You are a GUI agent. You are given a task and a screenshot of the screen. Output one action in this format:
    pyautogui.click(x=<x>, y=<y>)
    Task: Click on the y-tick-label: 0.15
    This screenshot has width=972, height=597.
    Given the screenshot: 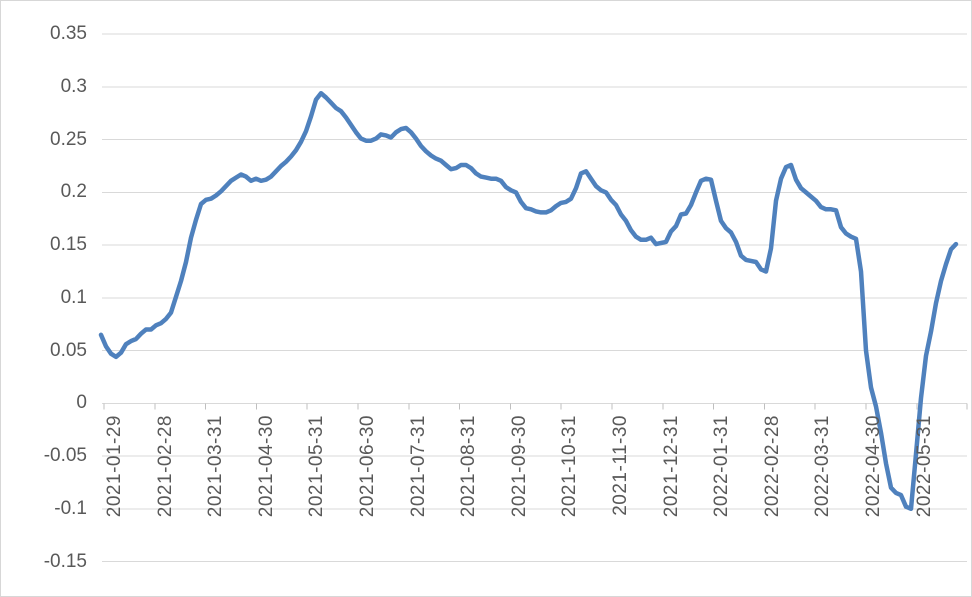 What is the action you would take?
    pyautogui.click(x=68, y=245)
    